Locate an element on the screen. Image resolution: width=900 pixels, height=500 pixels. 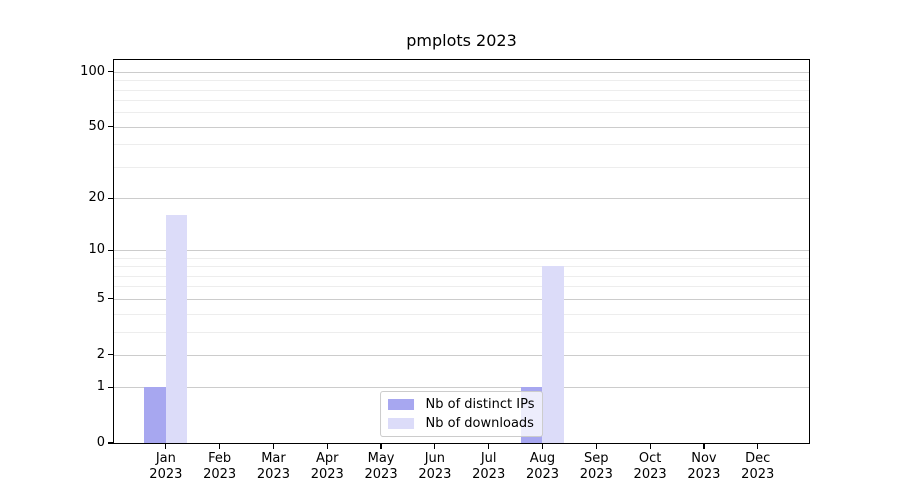
legend-row: Nb of downloads is located at coordinates (461, 423).